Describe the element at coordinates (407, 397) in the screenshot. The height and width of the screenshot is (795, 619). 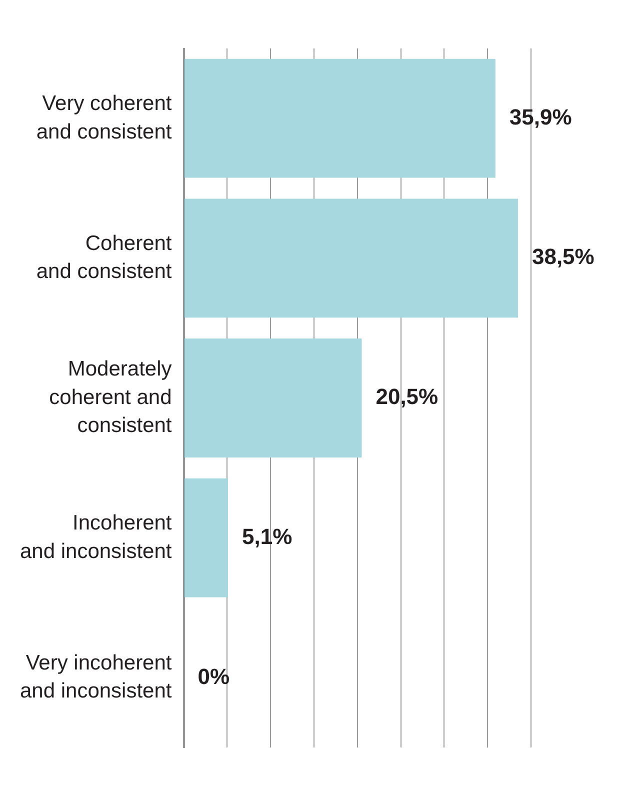
I see `data-label: 20,5%` at that location.